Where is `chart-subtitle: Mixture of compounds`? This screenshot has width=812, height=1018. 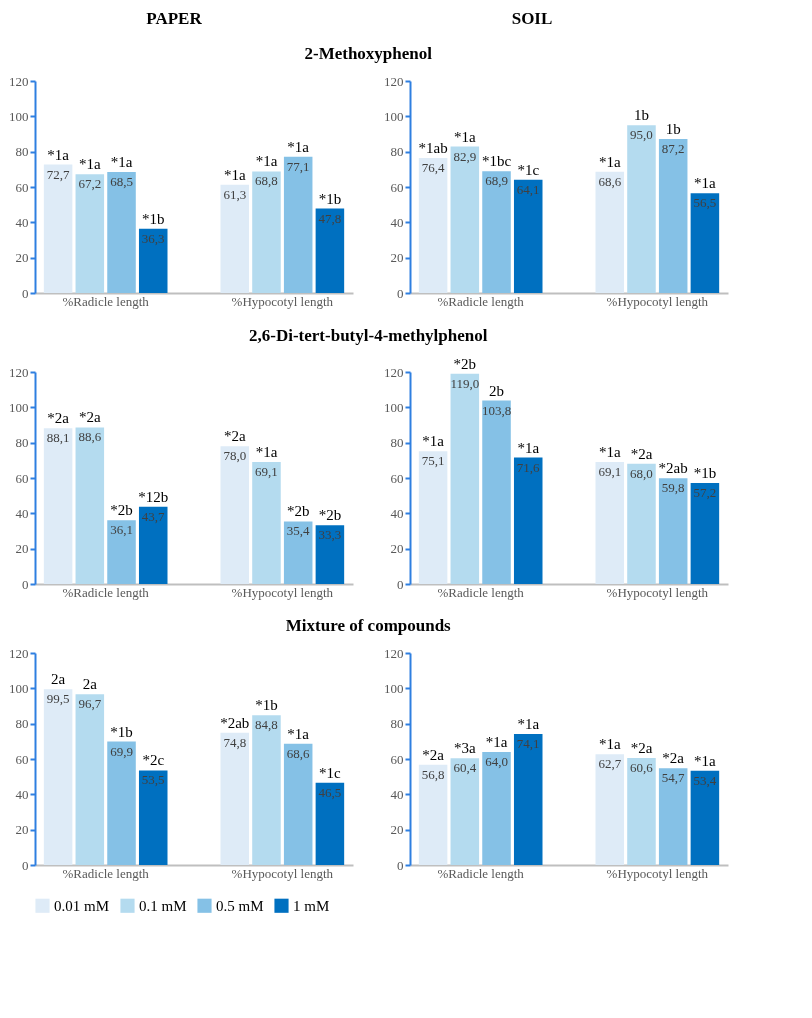 chart-subtitle: Mixture of compounds is located at coordinates (368, 625).